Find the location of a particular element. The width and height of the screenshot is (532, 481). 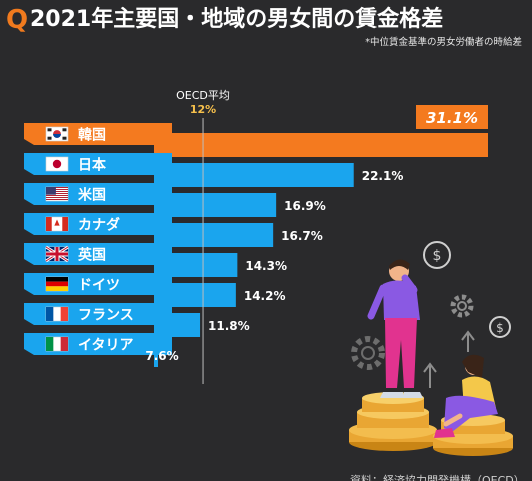

flag-fr-icon is located at coordinates (57, 314).